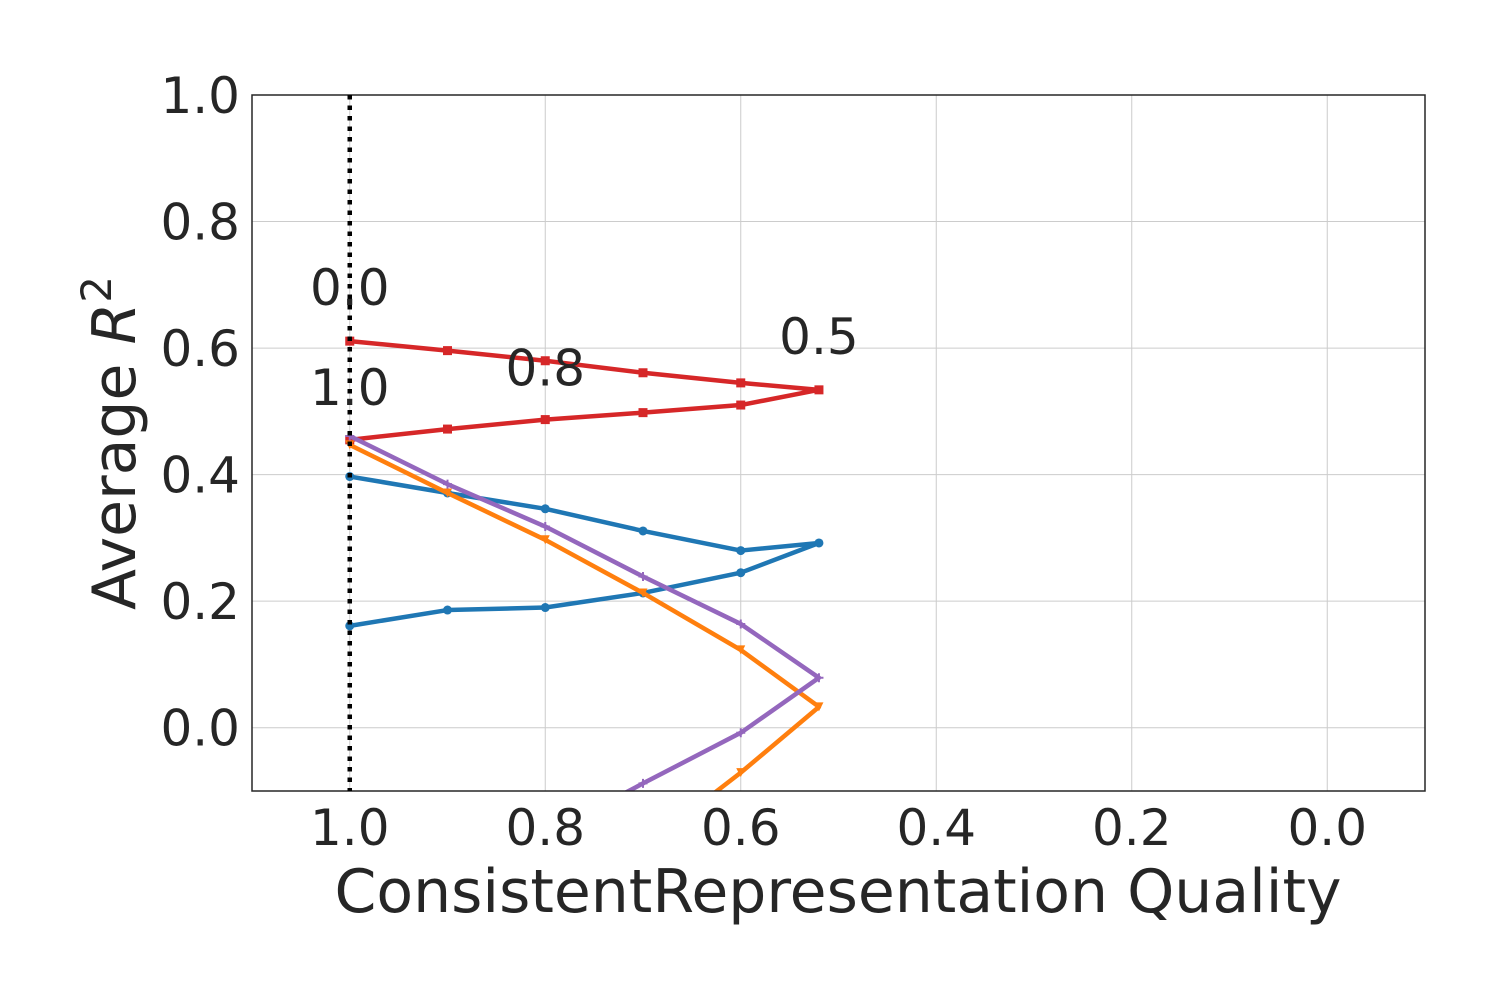  Describe the element at coordinates (1327, 828) in the screenshot. I see `x-tick-label: 0.0` at that location.